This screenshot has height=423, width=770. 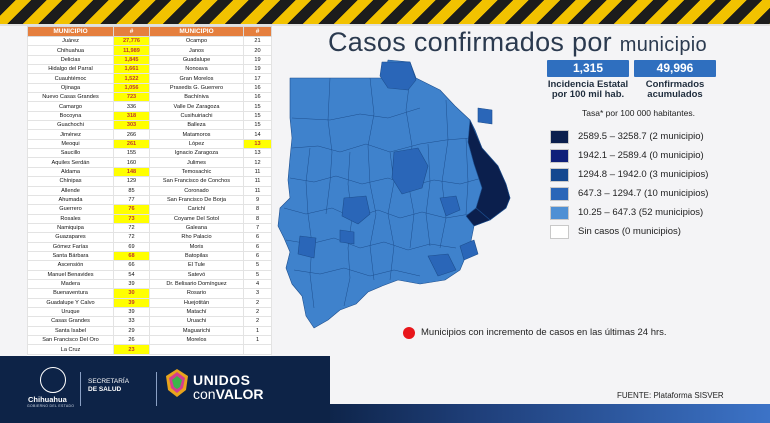 I want to click on title-main: Casos confirmados por, so click(x=470, y=42).